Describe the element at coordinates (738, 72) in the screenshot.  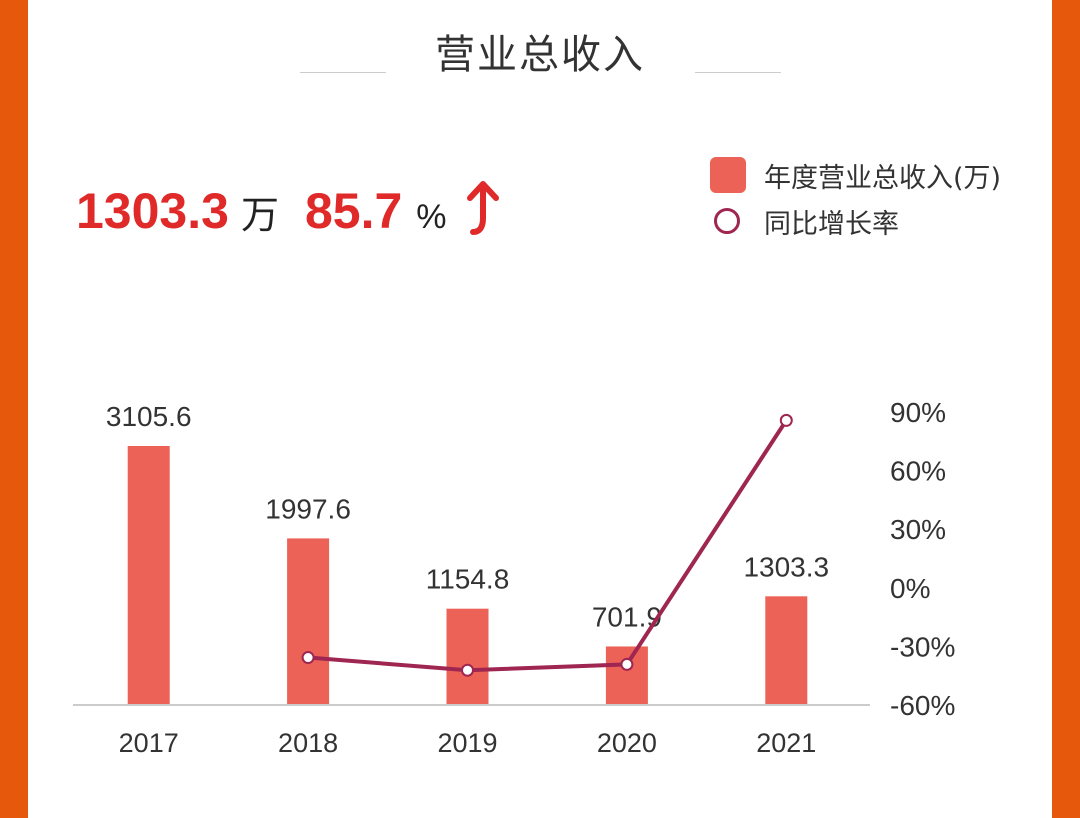
I see `title-divider-right` at that location.